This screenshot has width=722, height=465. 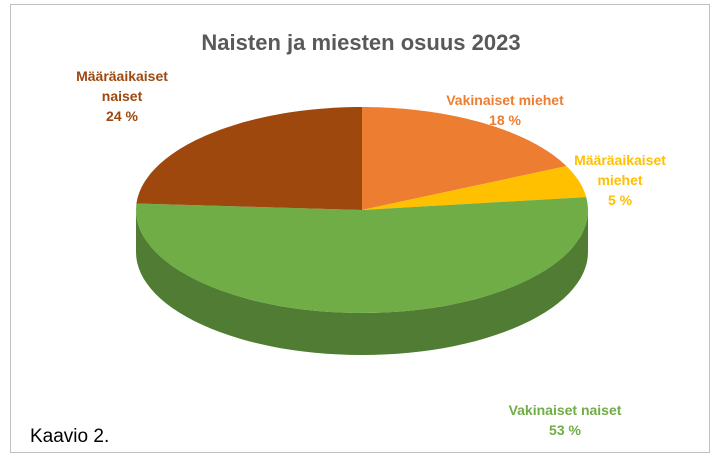 I want to click on category-label: Vakinaiset miehet, so click(x=505, y=100).